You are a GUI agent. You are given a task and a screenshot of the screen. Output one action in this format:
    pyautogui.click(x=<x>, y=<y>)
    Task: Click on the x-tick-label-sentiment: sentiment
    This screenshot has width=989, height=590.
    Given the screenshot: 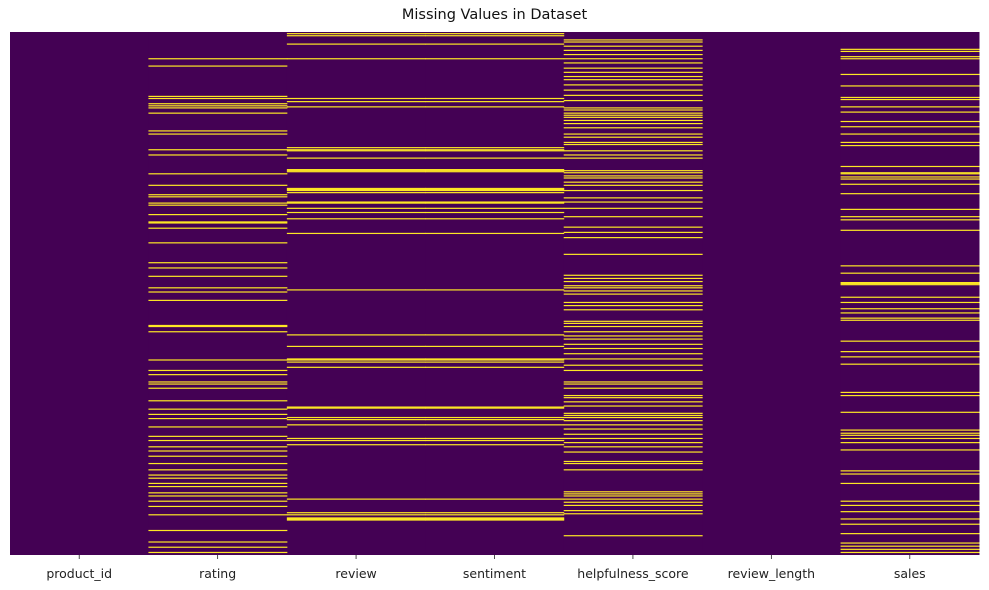 What is the action you would take?
    pyautogui.click(x=494, y=573)
    